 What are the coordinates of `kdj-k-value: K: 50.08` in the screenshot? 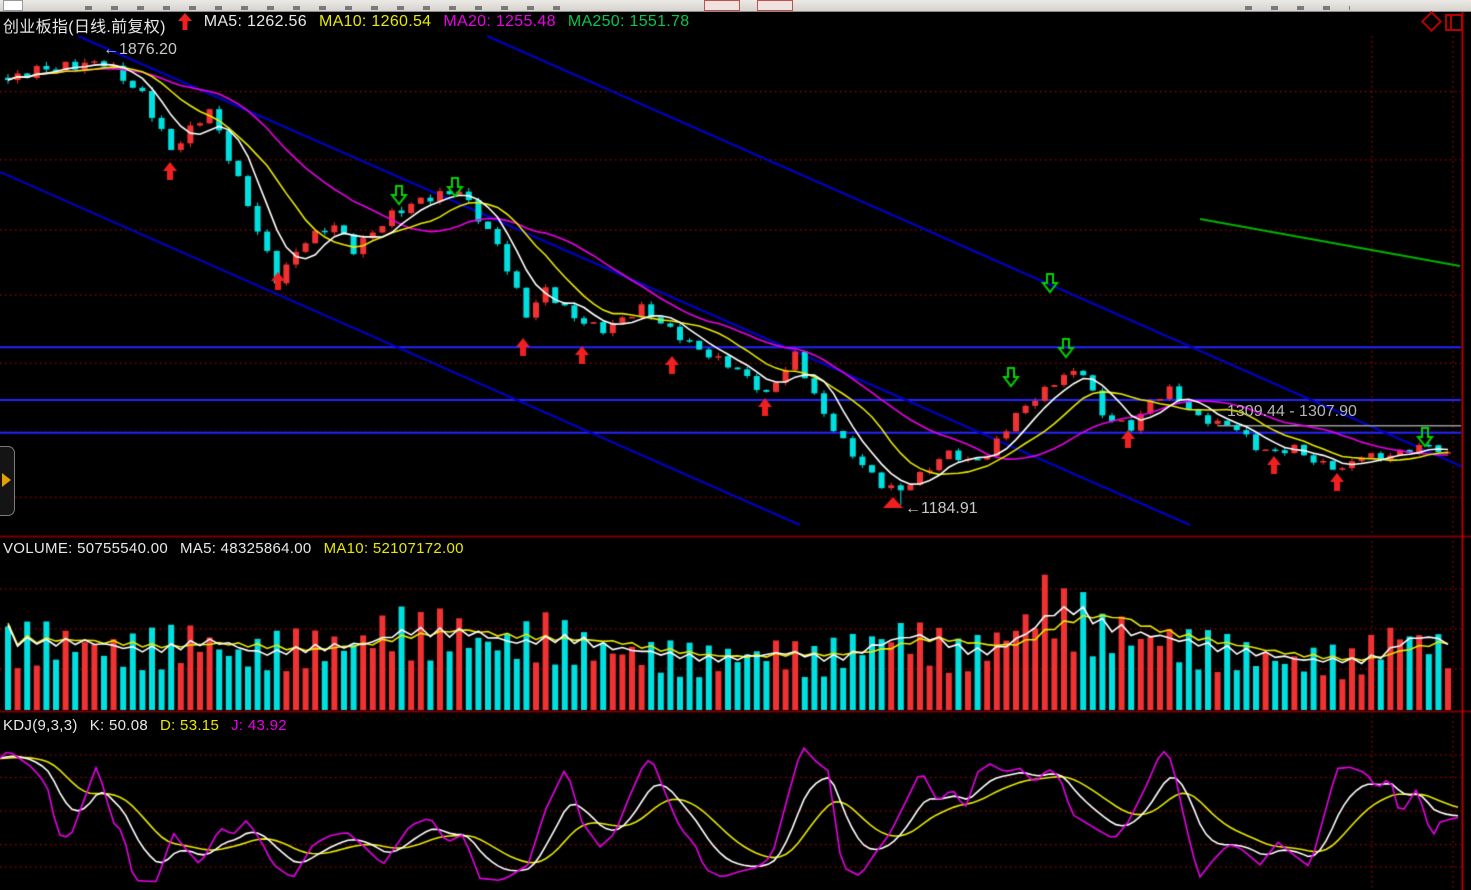 It's located at (118, 725).